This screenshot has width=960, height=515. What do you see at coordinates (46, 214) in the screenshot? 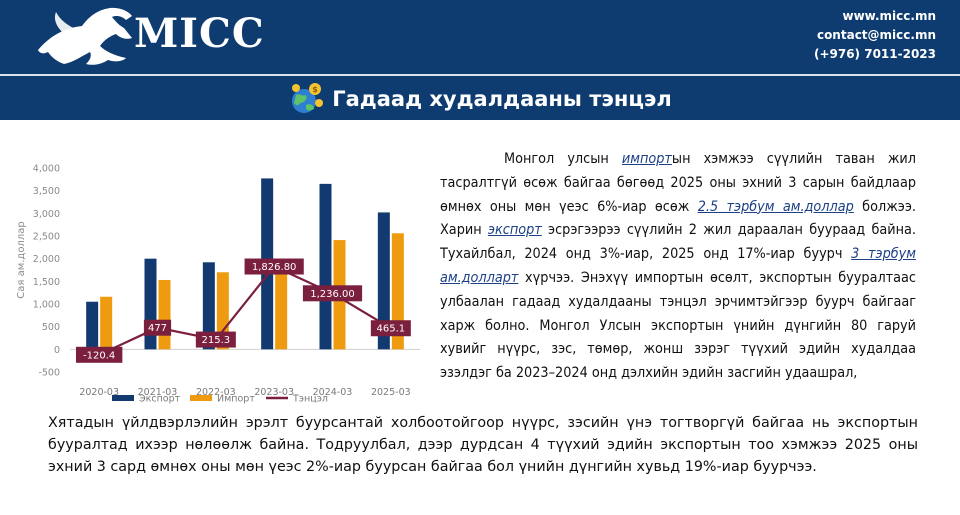
I see `y-tick-label: 3,000` at bounding box center [46, 214].